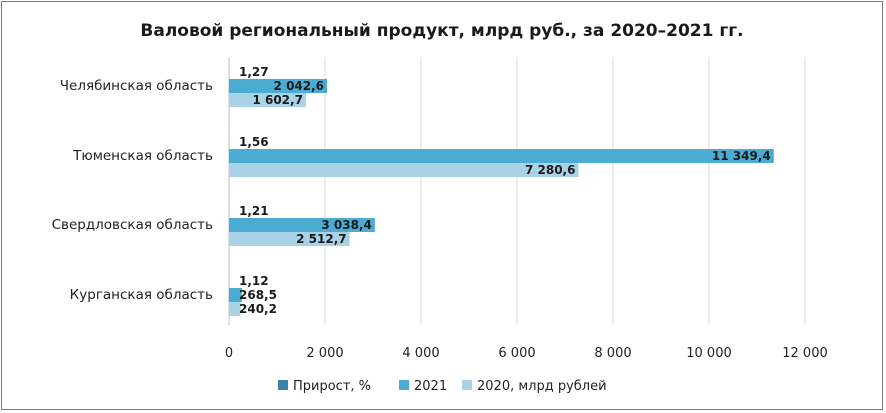  Describe the element at coordinates (805, 353) in the screenshot. I see `x-tick-label: 12 000` at that location.